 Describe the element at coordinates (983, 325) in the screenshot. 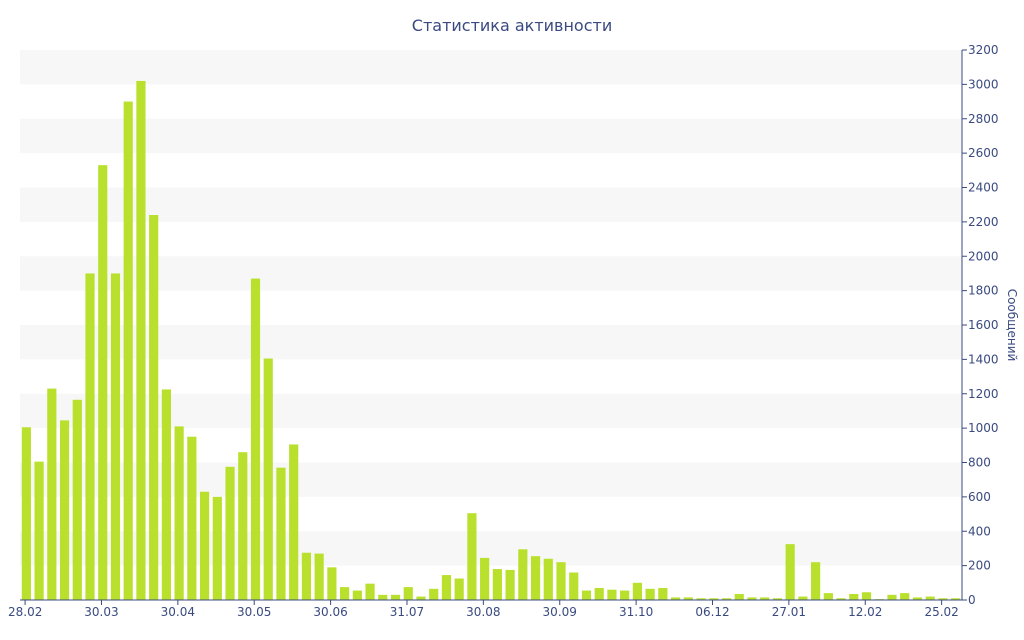

I see `y-tick-label: 1600` at that location.